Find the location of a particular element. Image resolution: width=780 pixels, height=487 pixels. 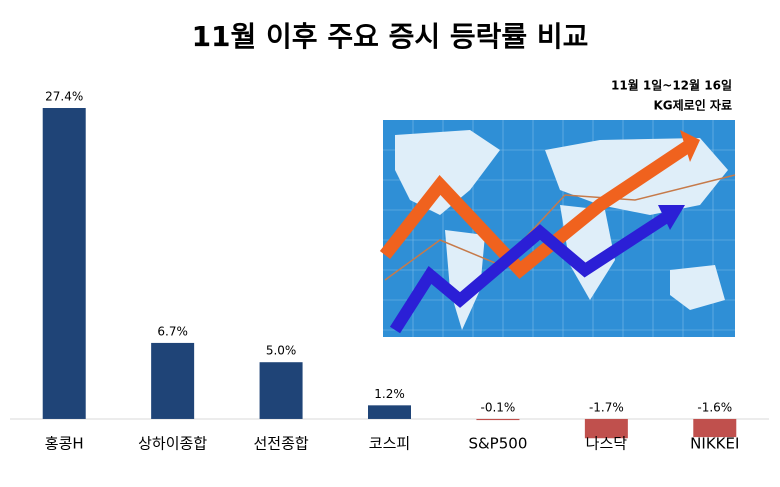

x-tick-label: 코스피 is located at coordinates (389, 443).